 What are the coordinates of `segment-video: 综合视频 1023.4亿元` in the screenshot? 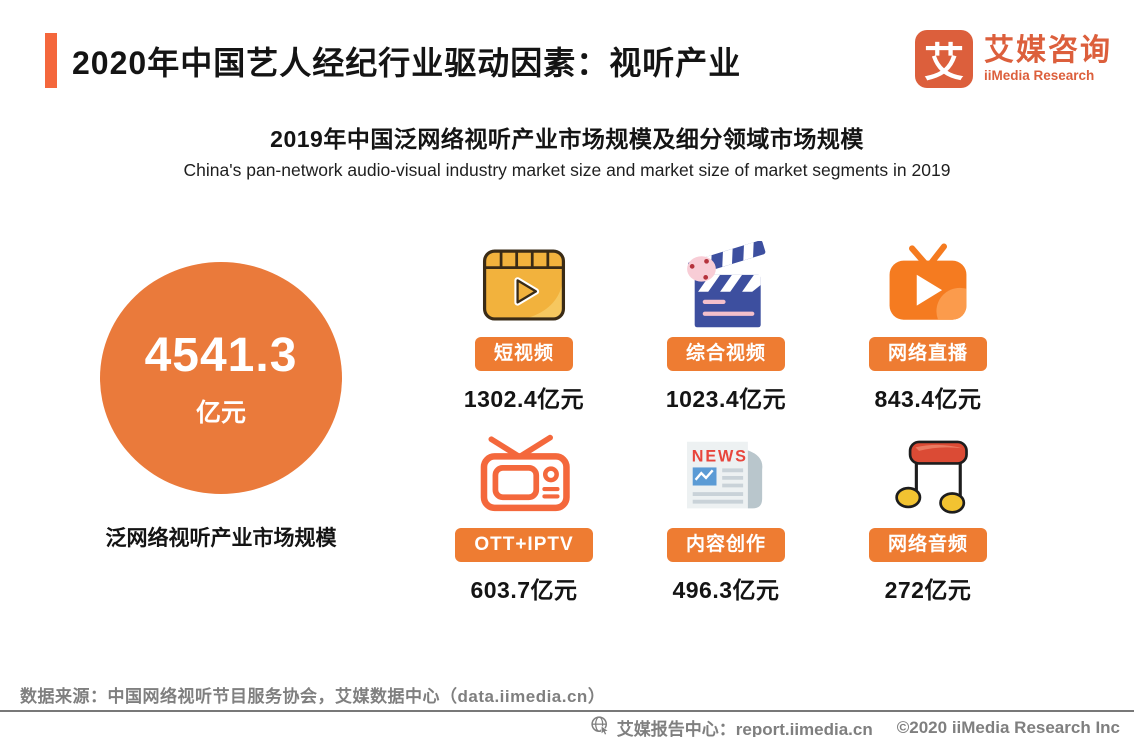 It's located at (726, 333).